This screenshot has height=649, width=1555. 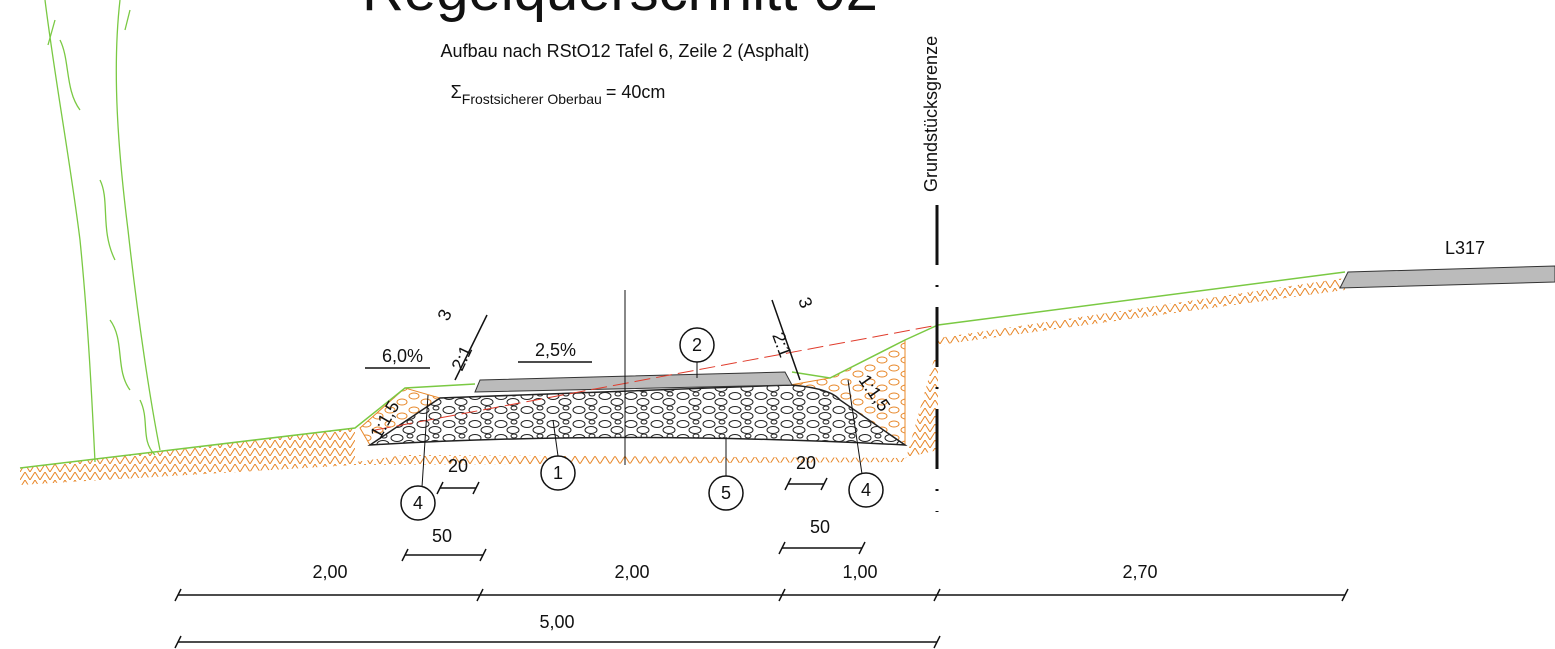 What do you see at coordinates (636, 92) in the screenshot?
I see `formula-value: = 40cm` at bounding box center [636, 92].